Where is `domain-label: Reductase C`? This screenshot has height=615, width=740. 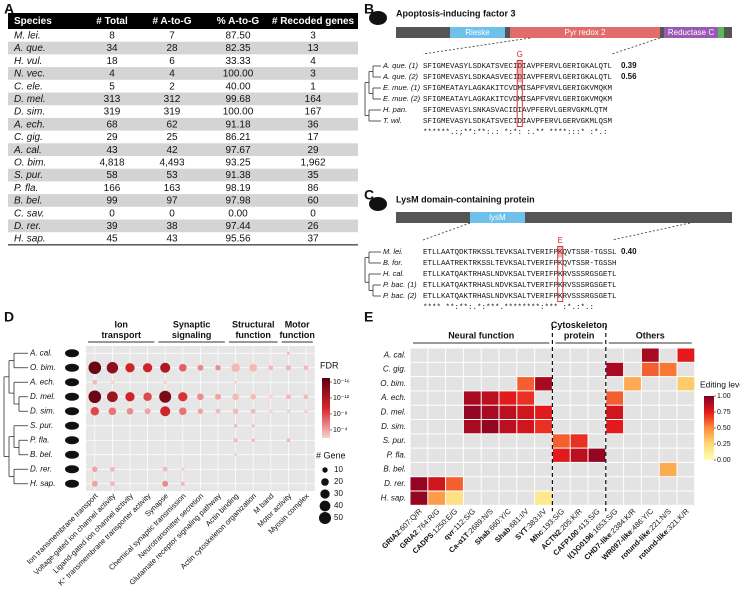
domain-label: Reductase C is located at coordinates (691, 32).